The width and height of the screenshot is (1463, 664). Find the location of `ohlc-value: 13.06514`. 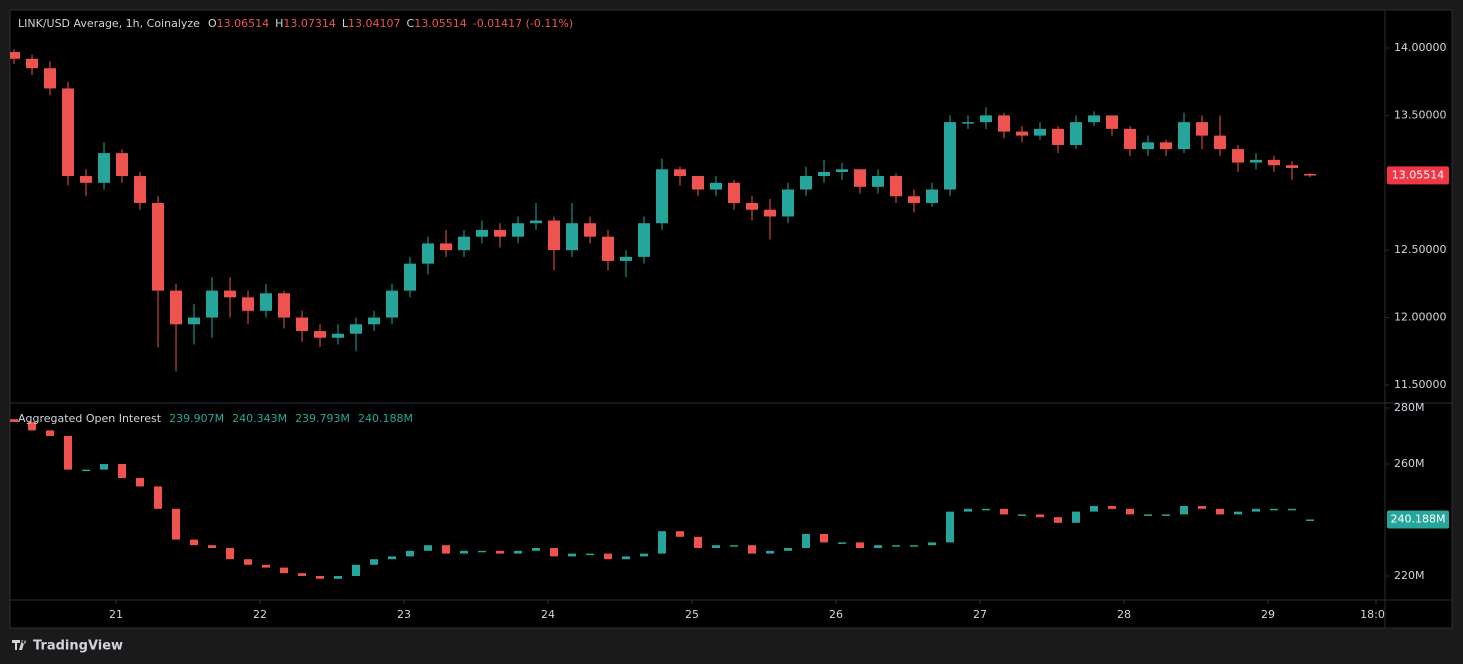

ohlc-value: 13.06514 is located at coordinates (243, 23).